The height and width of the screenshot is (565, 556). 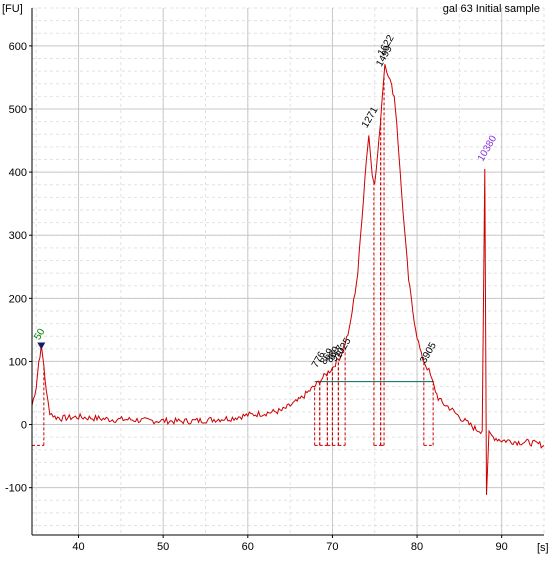 What do you see at coordinates (78, 547) in the screenshot?
I see `x-tick-label: 40` at bounding box center [78, 547].